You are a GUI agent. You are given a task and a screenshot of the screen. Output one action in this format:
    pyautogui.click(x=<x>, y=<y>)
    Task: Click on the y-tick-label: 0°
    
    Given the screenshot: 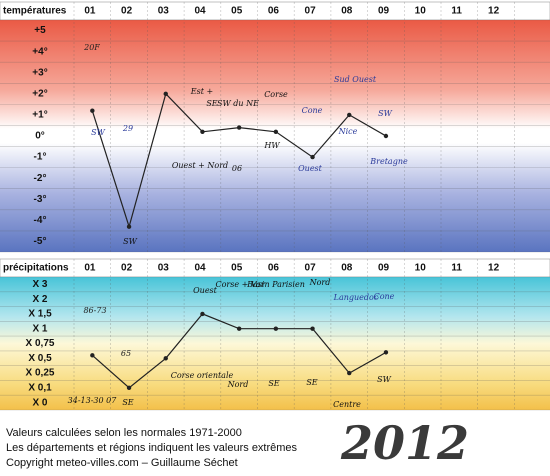 What is the action you would take?
    pyautogui.click(x=40, y=136)
    